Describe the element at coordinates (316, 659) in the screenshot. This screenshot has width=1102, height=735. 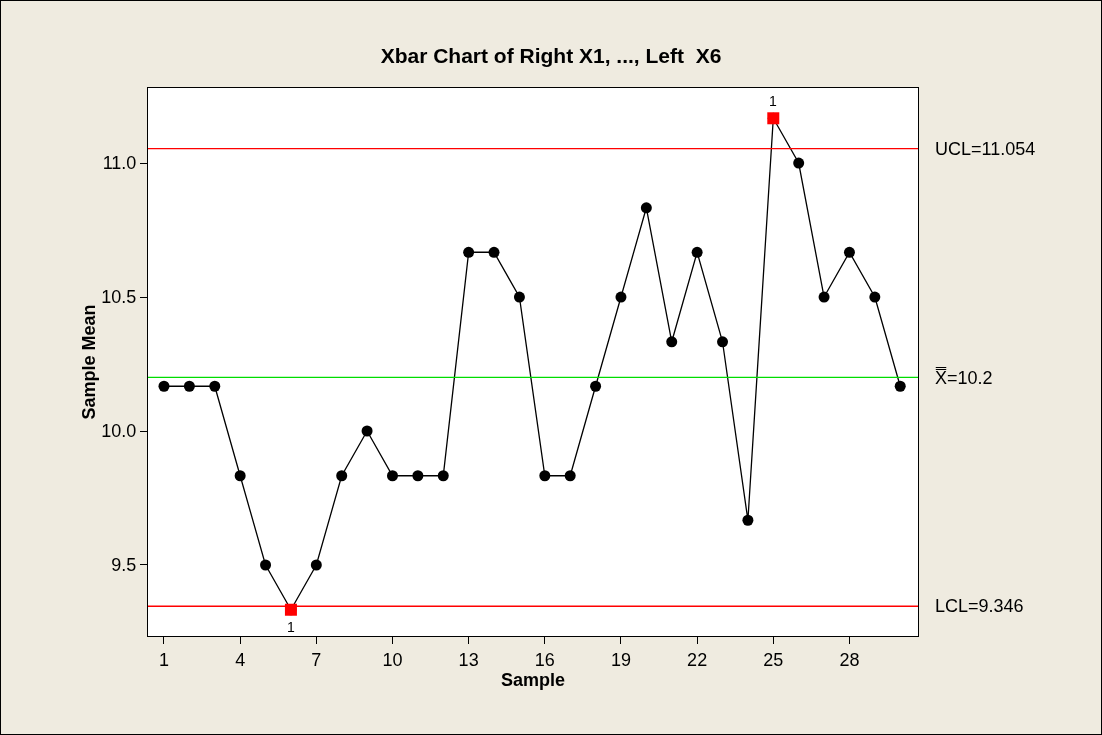
I see `x-tick-label: 7` at that location.